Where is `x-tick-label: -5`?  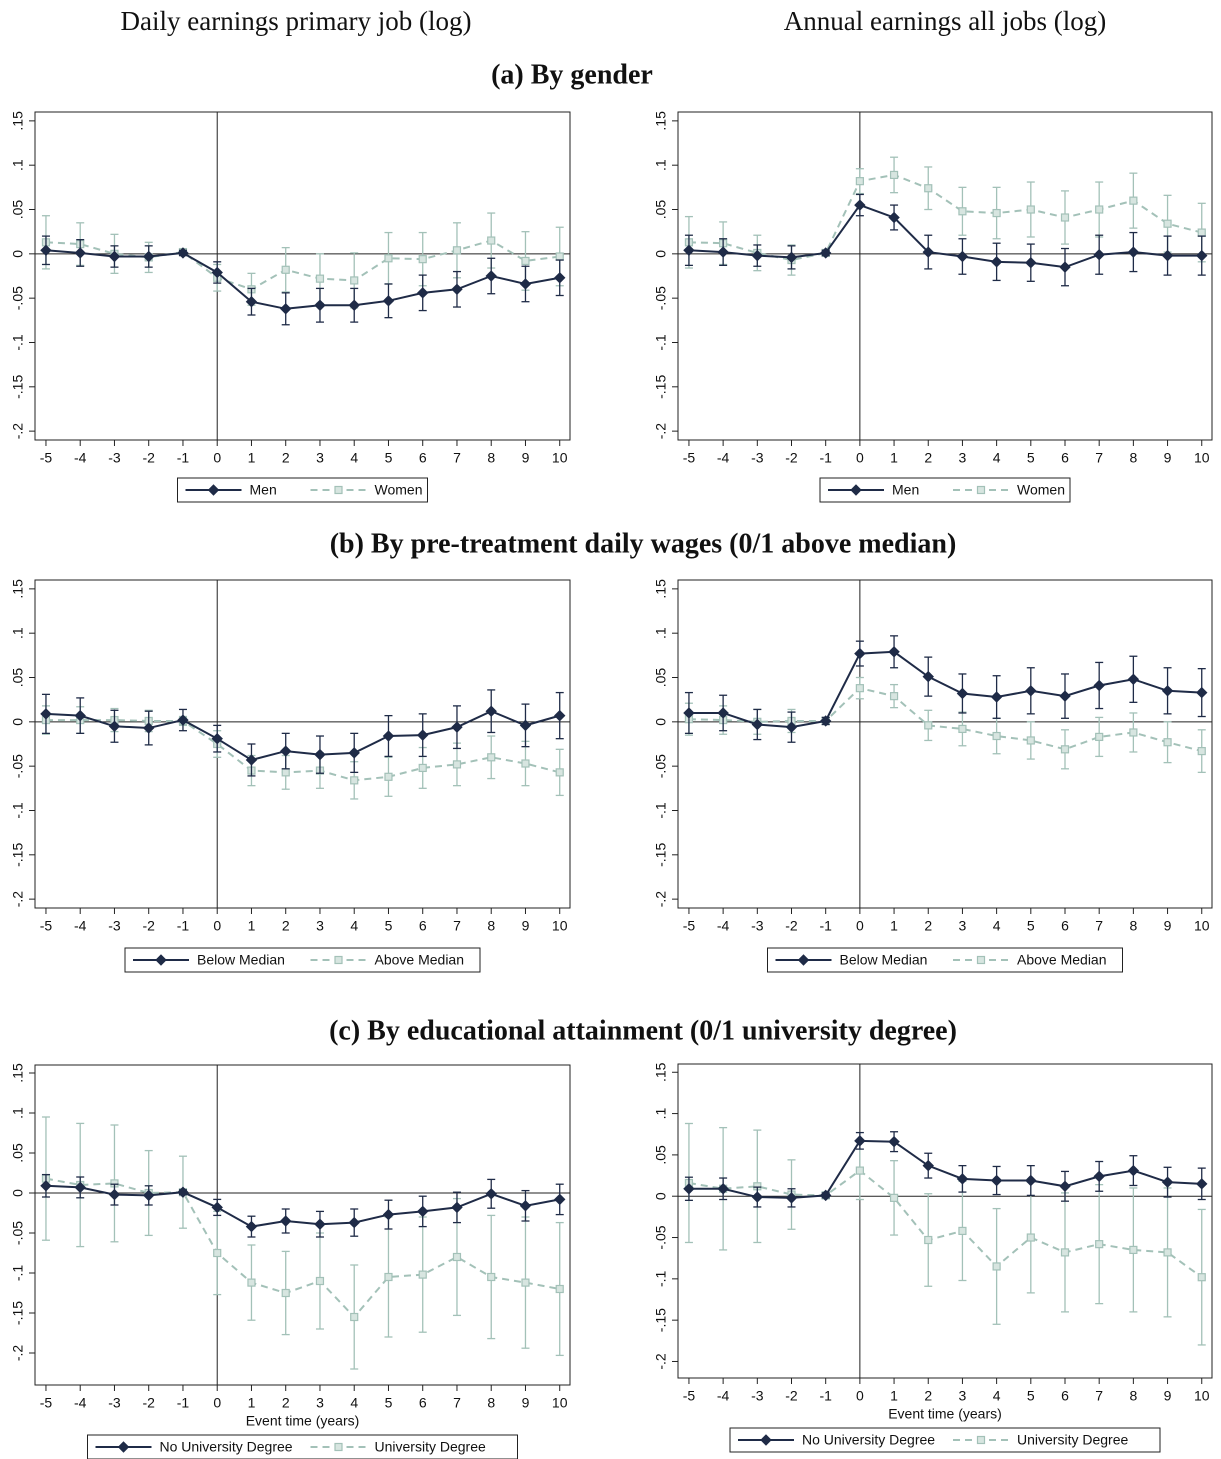
x-tick-label: -5 is located at coordinates (689, 926).